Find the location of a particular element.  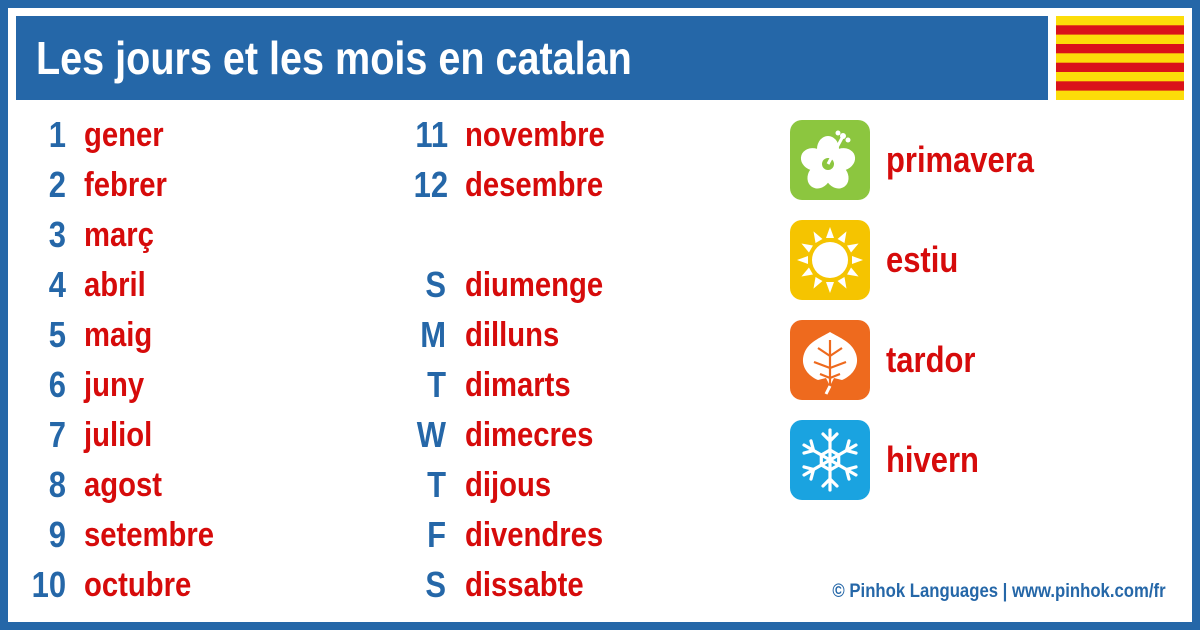

day-name: dimecres is located at coordinates (529, 435).